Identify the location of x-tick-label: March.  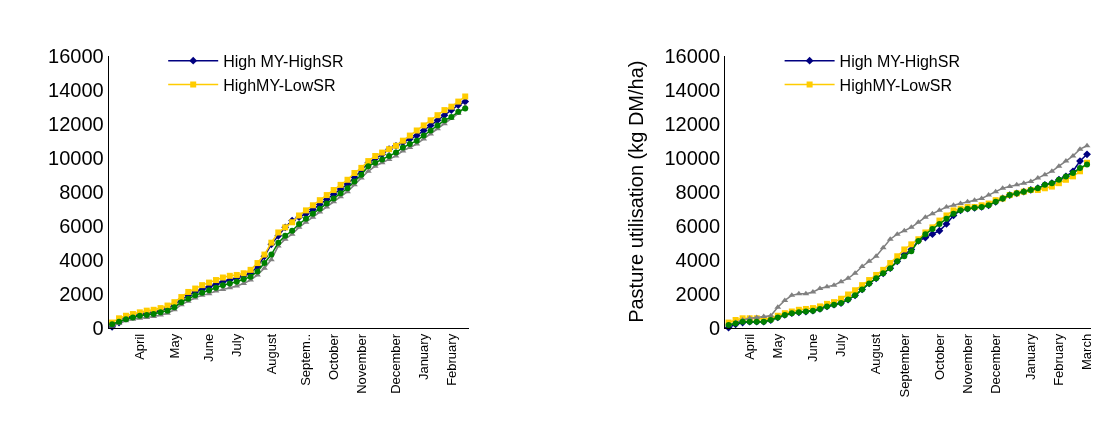
(1087, 351).